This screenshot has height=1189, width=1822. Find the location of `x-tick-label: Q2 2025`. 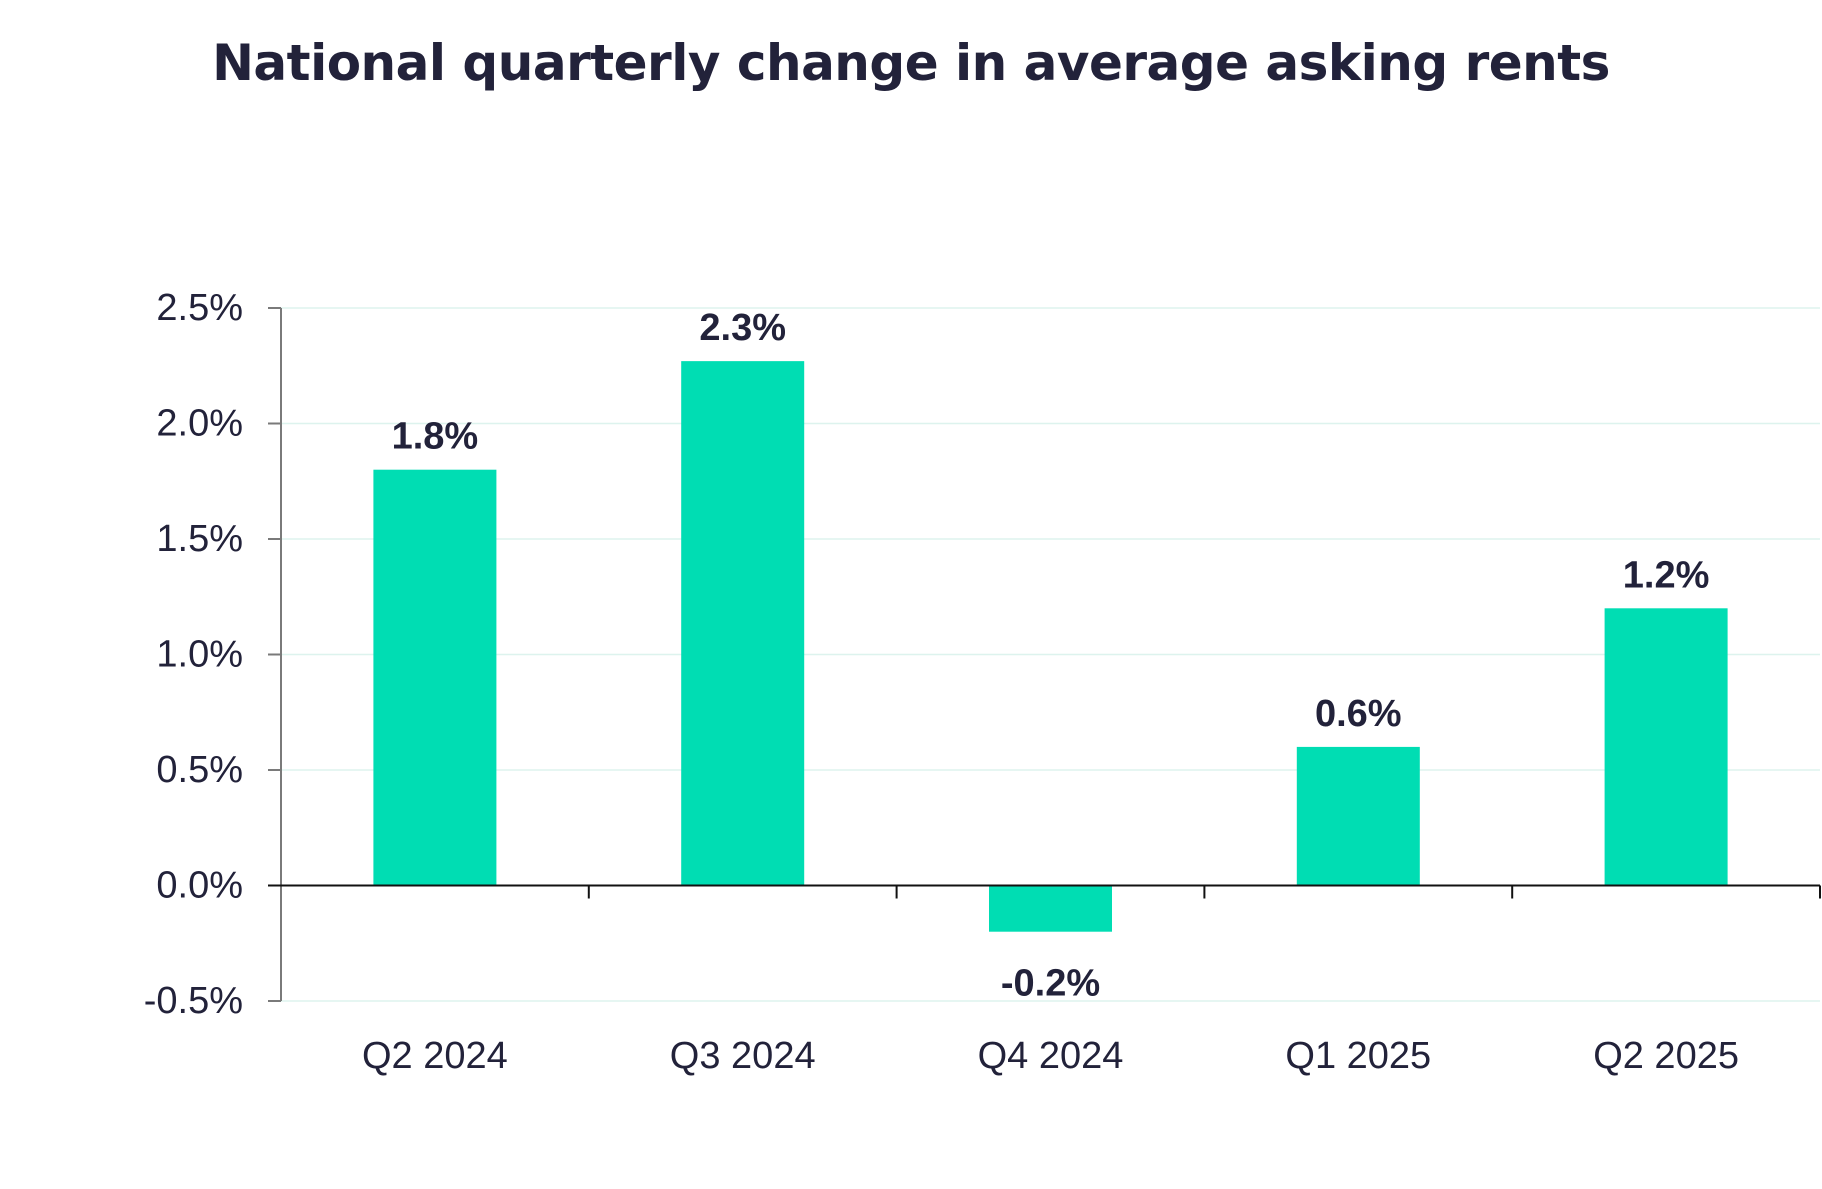

x-tick-label: Q2 2025 is located at coordinates (1666, 1056).